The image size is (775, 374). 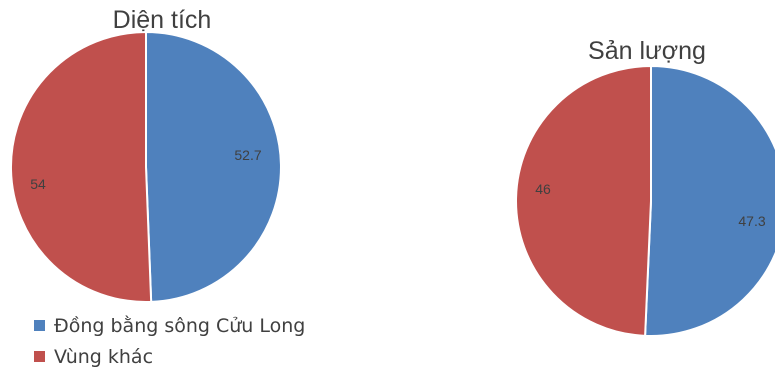 What do you see at coordinates (81, 166) in the screenshot?
I see `pie-slice-dien-tich-vung-khac` at bounding box center [81, 166].